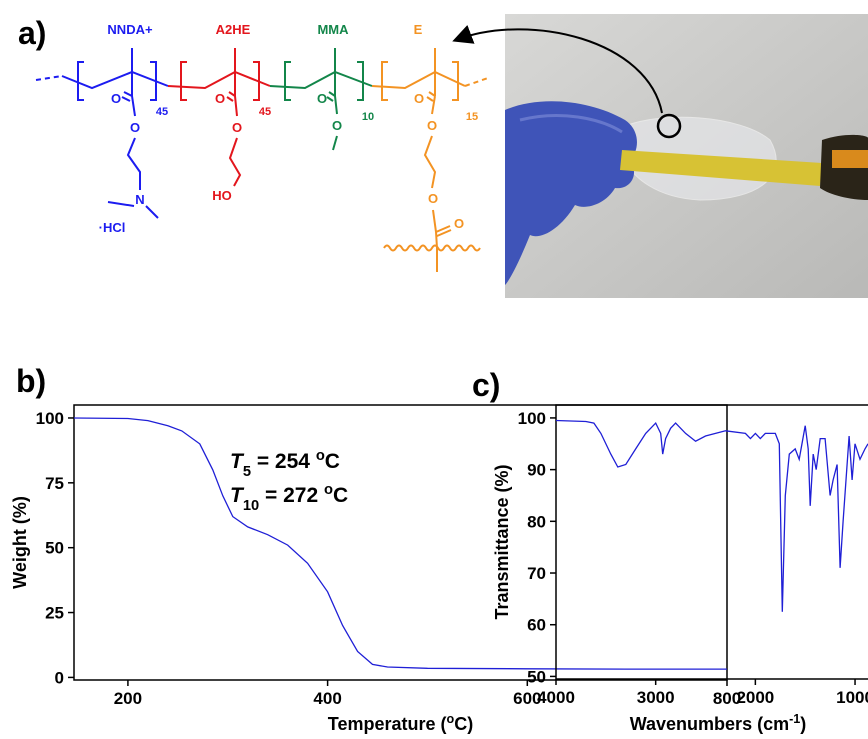 The width and height of the screenshot is (868, 739). I want to click on text-part: C), so click(463, 724).